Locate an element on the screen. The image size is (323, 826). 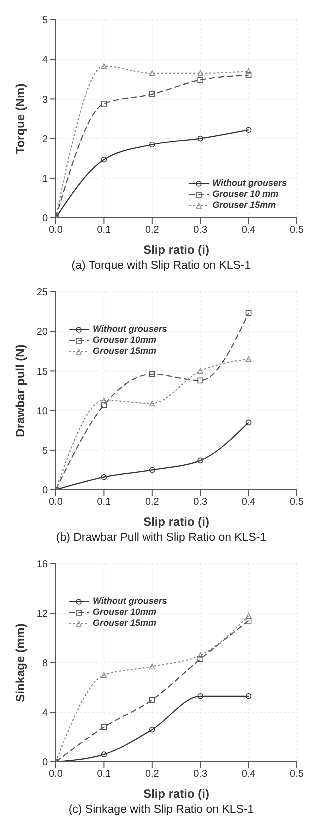
text: (a) Torque with Slip Ratio on KLS-1 is located at coordinates (161, 266).